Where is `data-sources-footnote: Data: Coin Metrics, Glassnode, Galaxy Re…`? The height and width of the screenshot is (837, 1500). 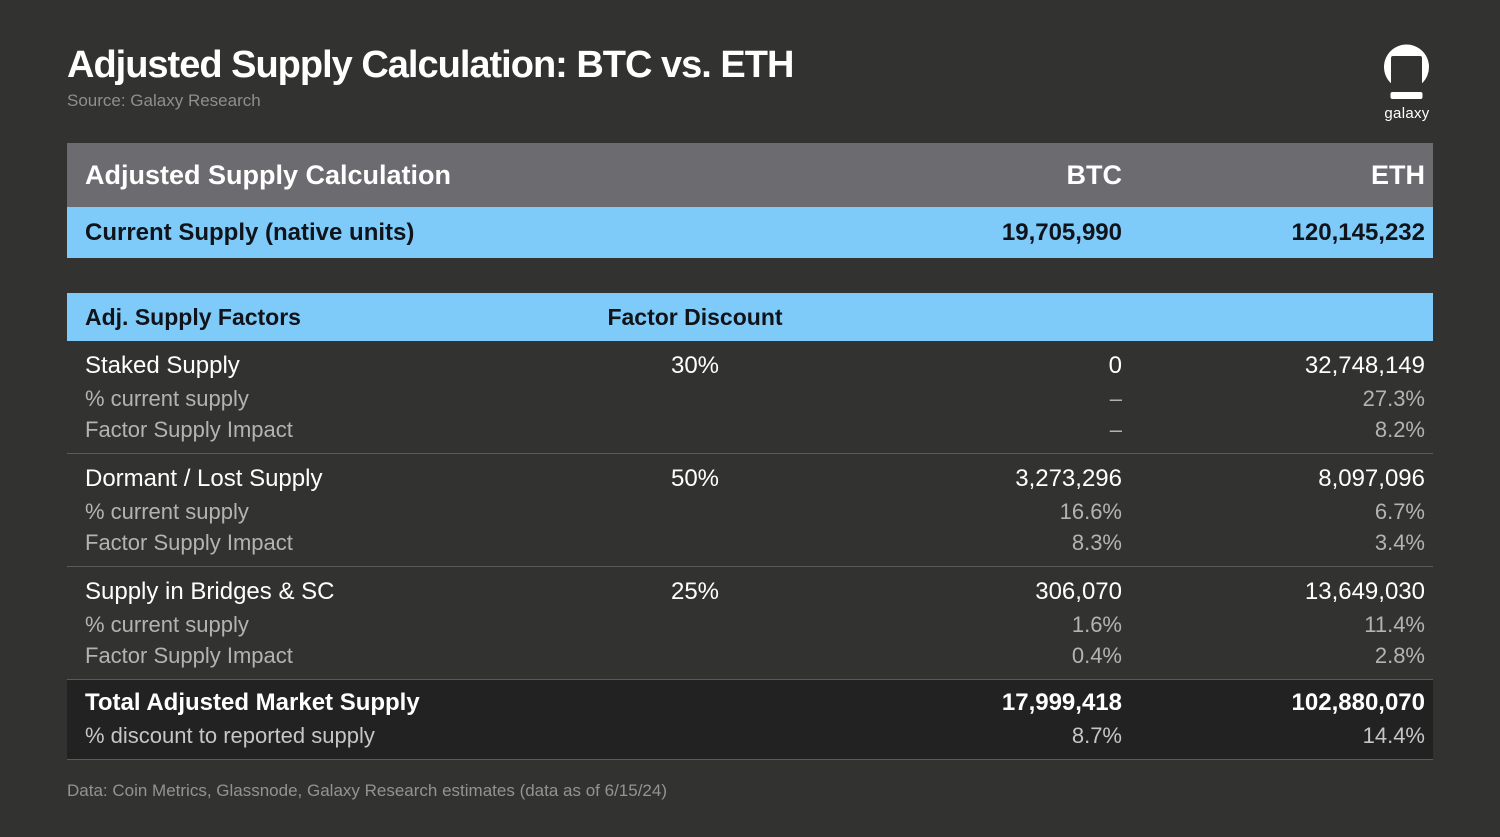
data-sources-footnote: Data: Coin Metrics, Glassnode, Galaxy Re… is located at coordinates (367, 790).